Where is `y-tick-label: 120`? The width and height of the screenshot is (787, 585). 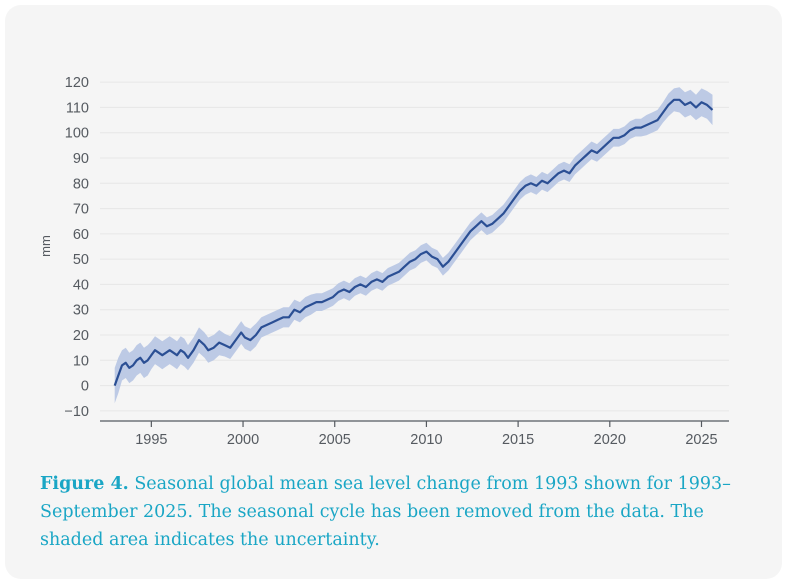
y-tick-label: 120 is located at coordinates (77, 83).